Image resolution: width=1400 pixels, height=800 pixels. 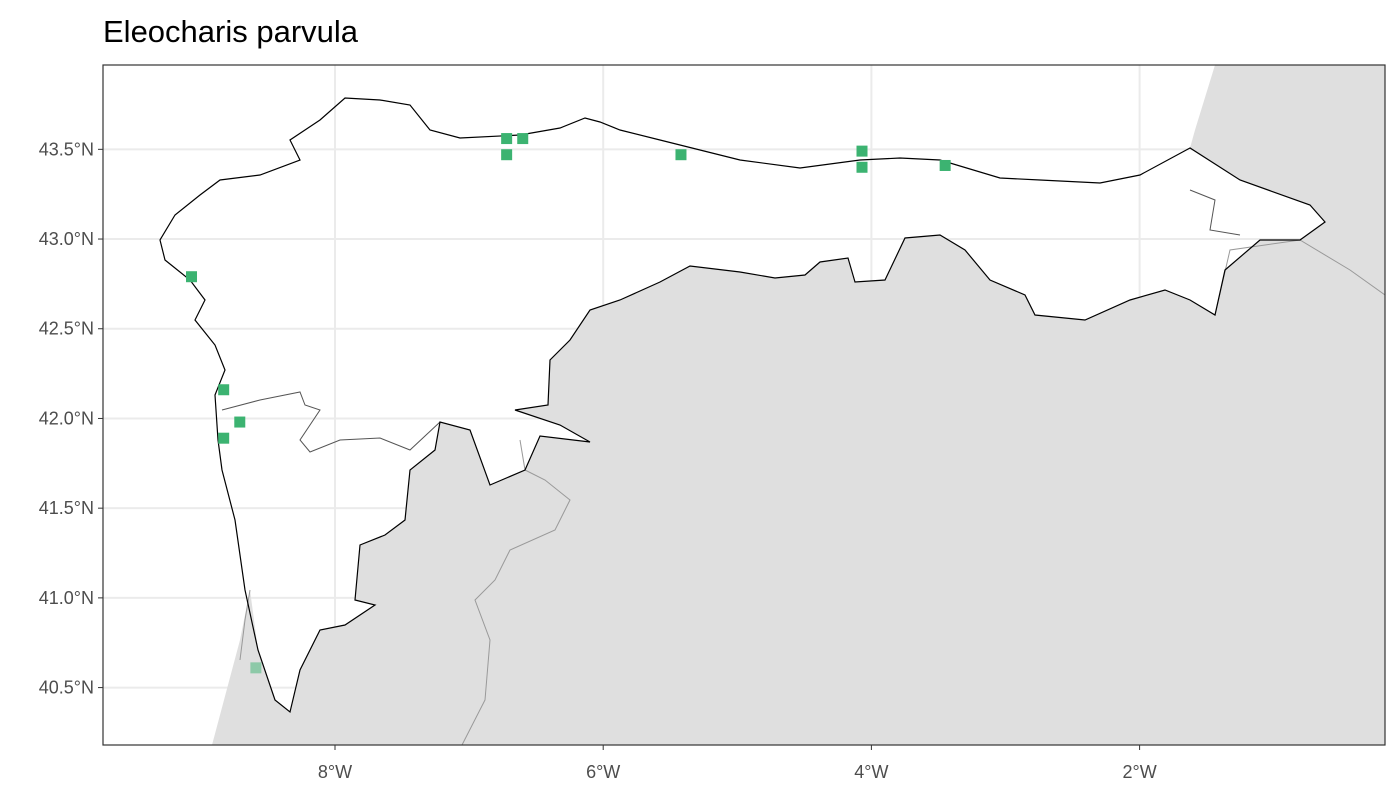 What do you see at coordinates (603, 772) in the screenshot?
I see `x-tick-label: 6°W` at bounding box center [603, 772].